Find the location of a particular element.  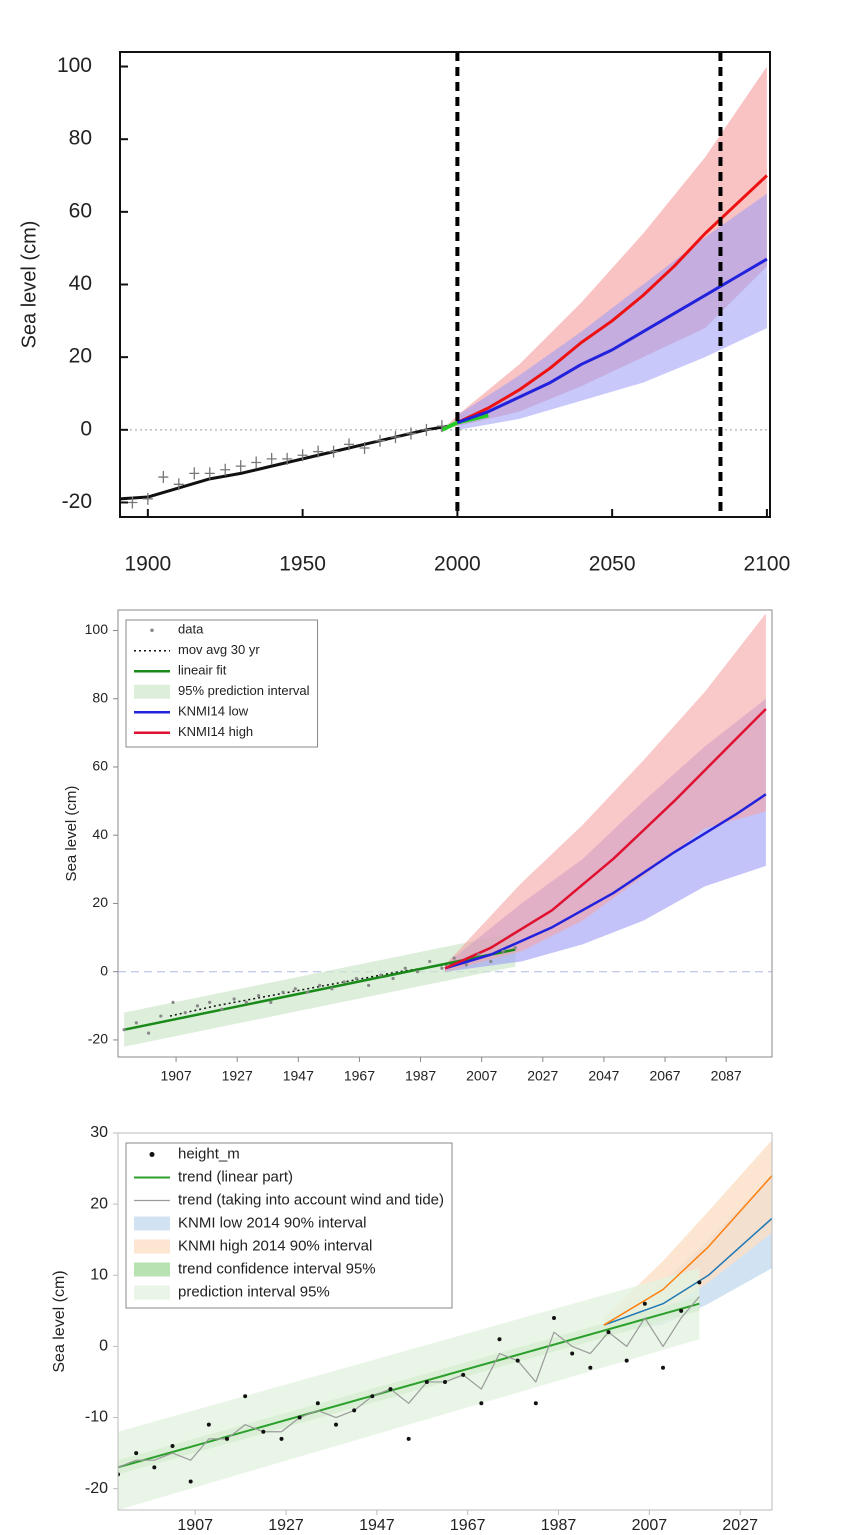

x-tick-label: 1967 is located at coordinates (359, 1076).